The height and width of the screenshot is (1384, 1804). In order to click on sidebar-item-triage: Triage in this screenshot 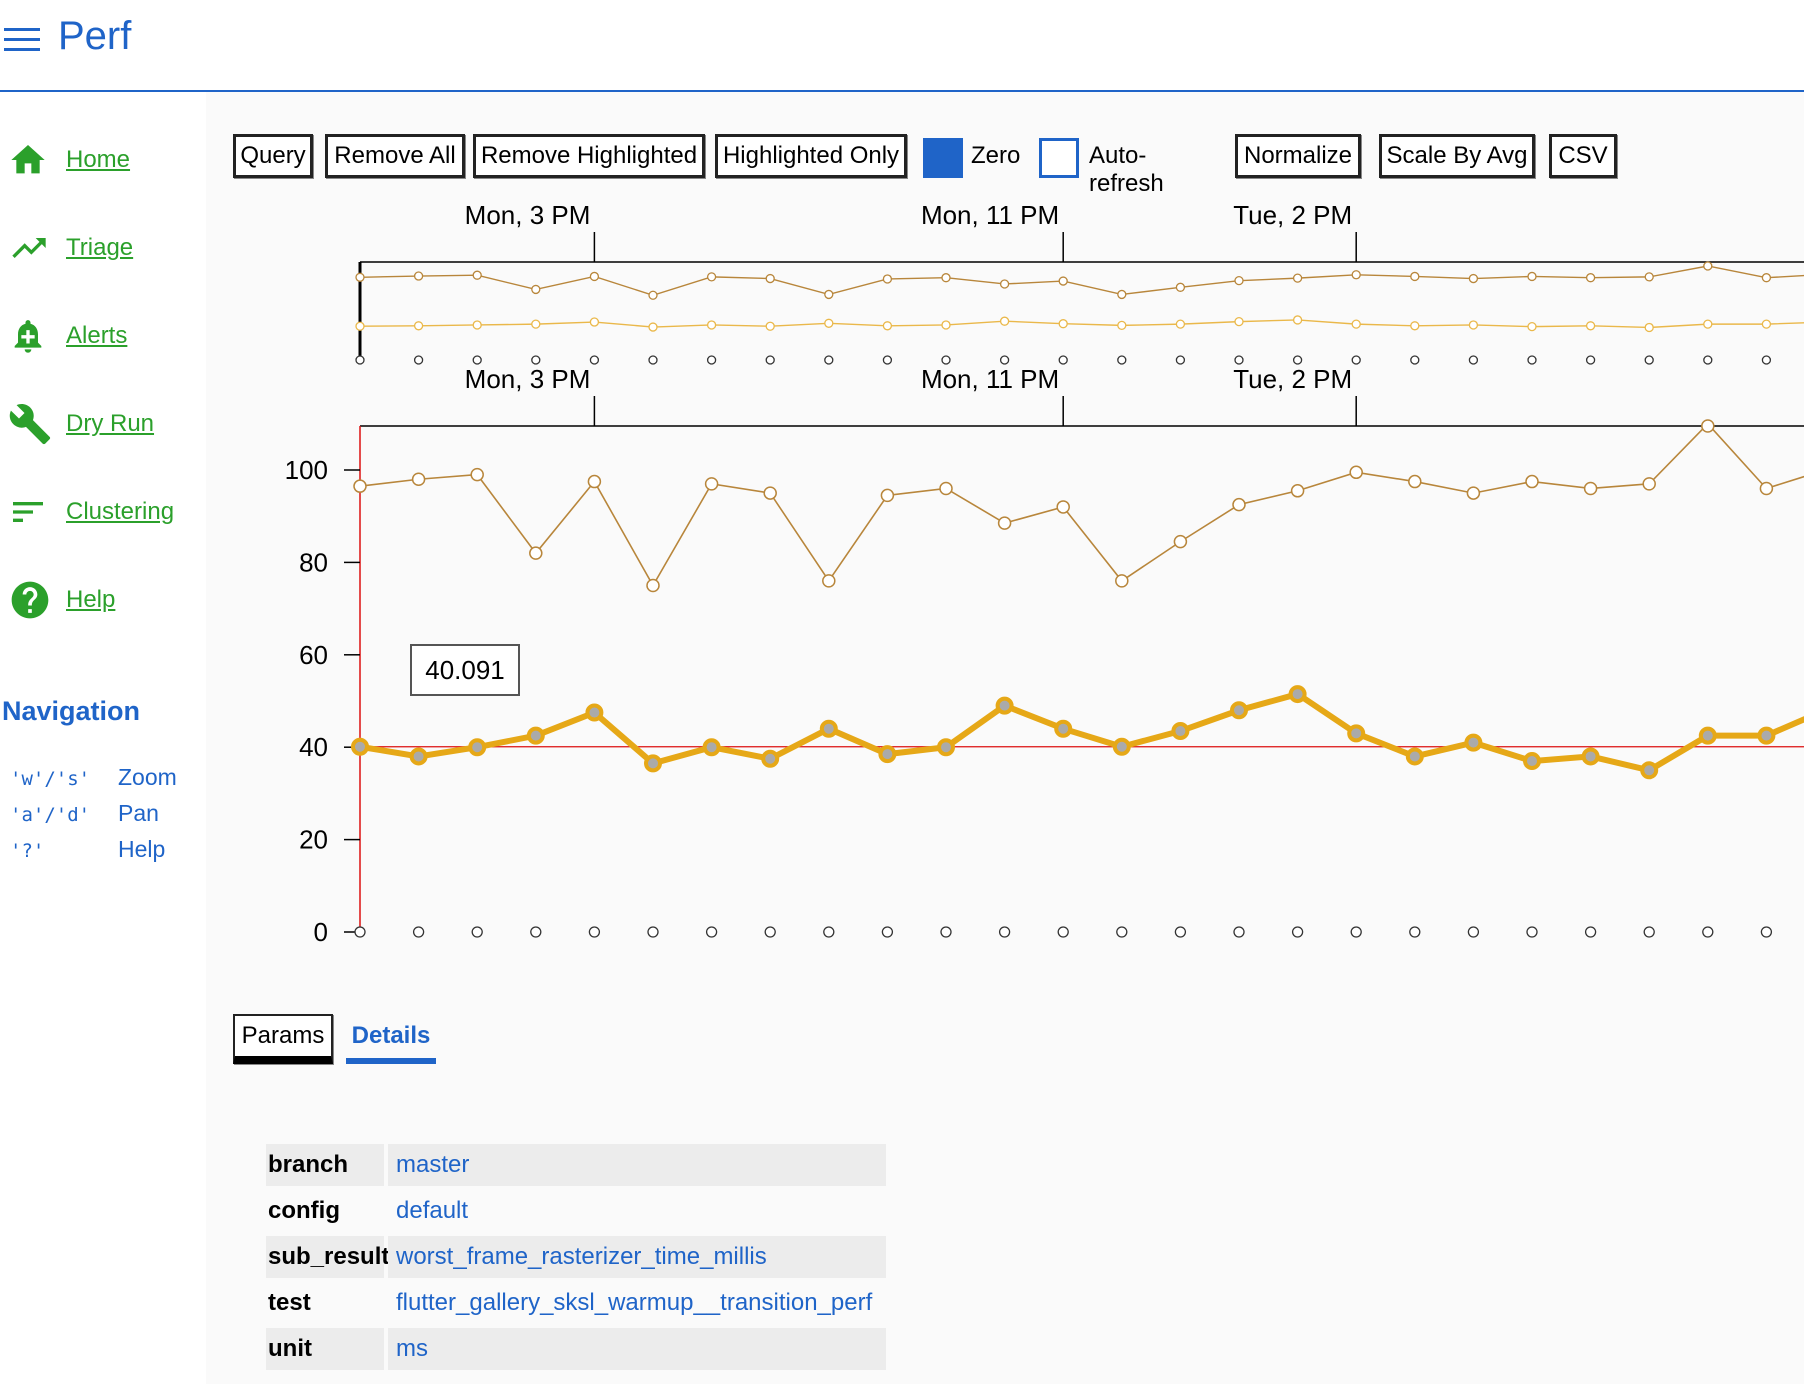, I will do `click(70, 248)`.